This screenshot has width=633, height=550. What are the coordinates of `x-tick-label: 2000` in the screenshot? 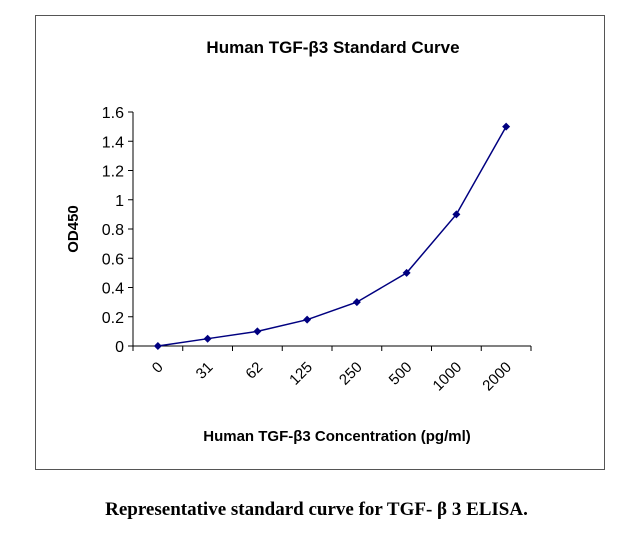 It's located at (497, 377).